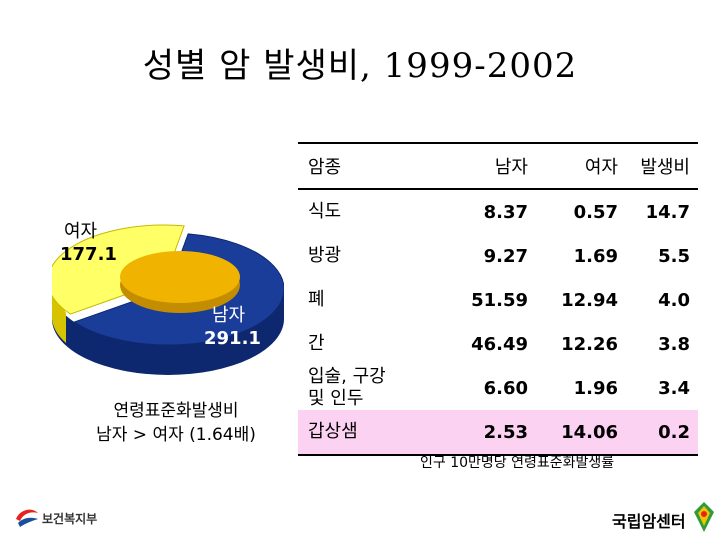 This screenshot has height=540, width=720. What do you see at coordinates (180, 277) in the screenshot?
I see `pie-center-top` at bounding box center [180, 277].